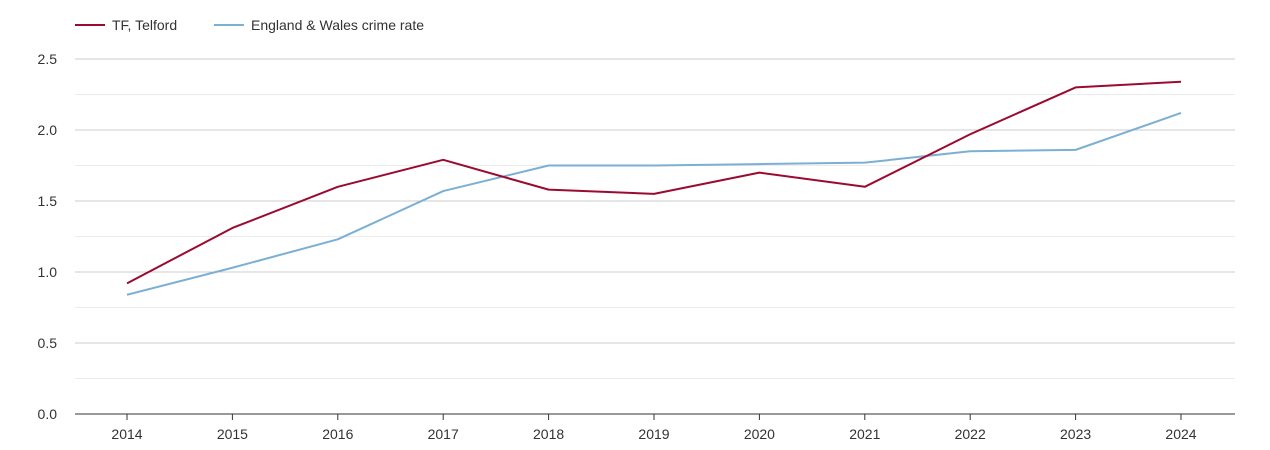 The height and width of the screenshot is (450, 1270). What do you see at coordinates (653, 434) in the screenshot?
I see `x-tick-label: 2019` at bounding box center [653, 434].